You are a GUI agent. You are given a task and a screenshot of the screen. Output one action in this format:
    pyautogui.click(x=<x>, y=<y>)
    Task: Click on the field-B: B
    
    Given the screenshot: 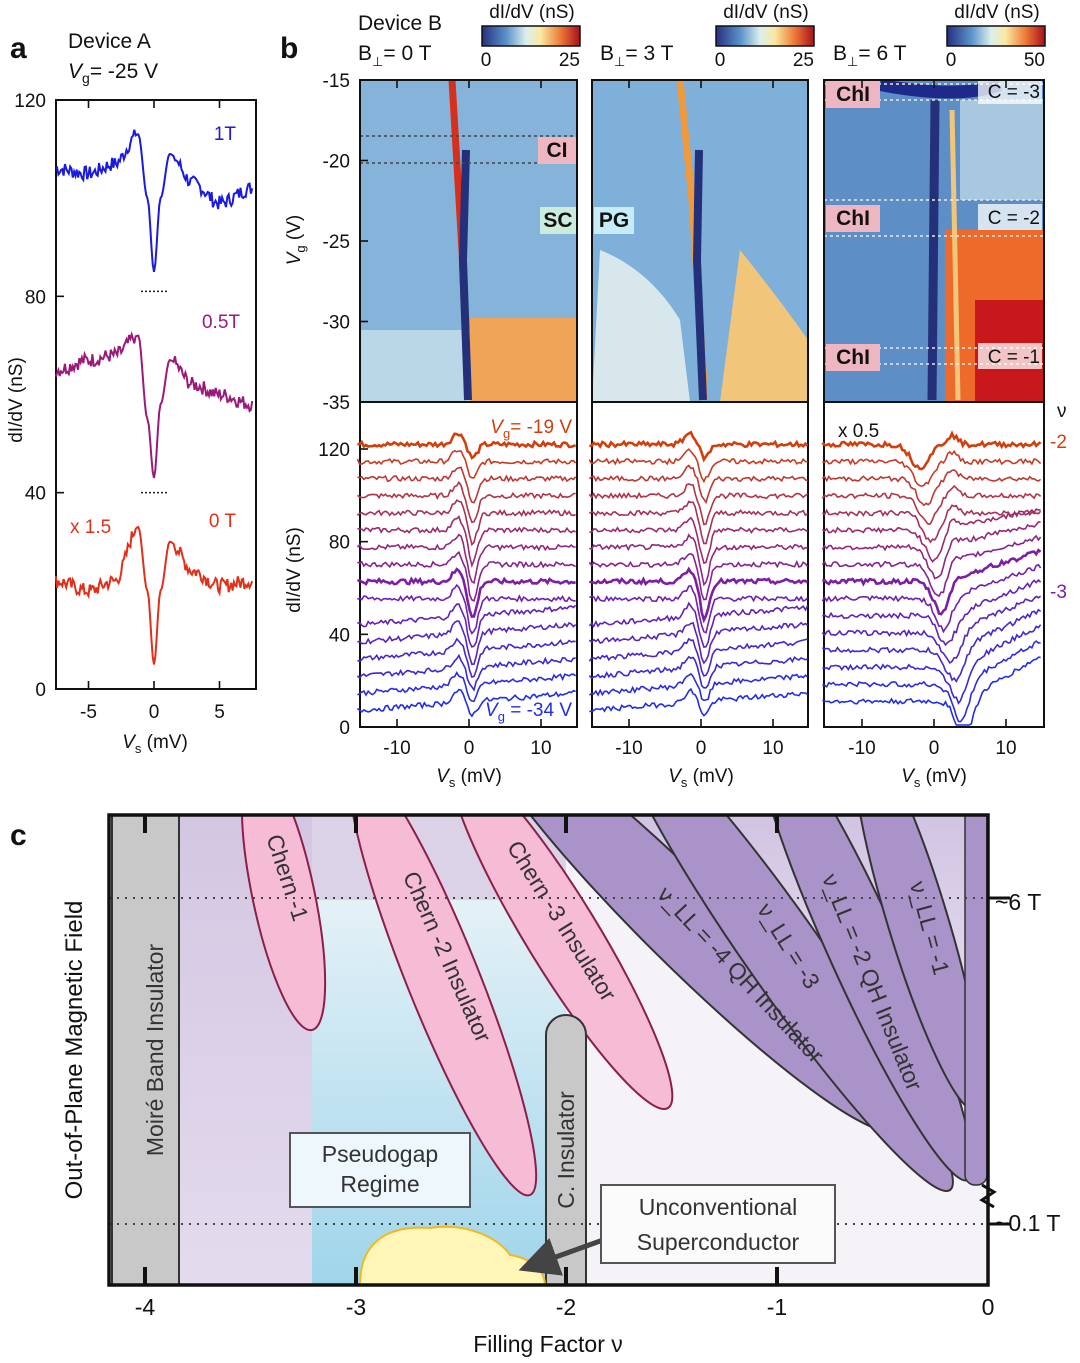 What is the action you would take?
    pyautogui.click(x=365, y=53)
    